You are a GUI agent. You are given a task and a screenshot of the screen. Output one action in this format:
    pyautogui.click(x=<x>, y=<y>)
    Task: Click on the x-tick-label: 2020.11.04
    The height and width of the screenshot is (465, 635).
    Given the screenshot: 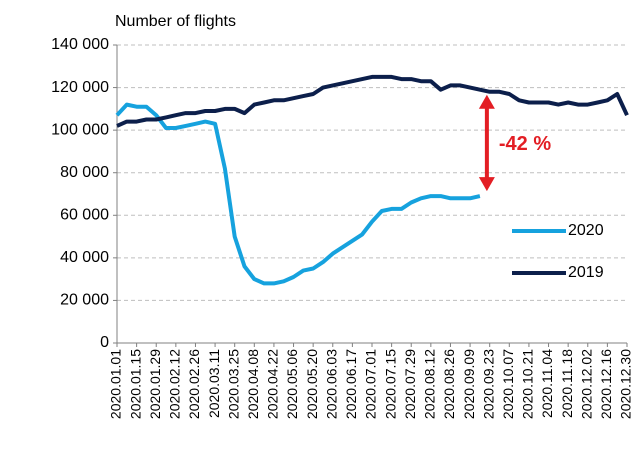 What is the action you would take?
    pyautogui.click(x=547, y=383)
    